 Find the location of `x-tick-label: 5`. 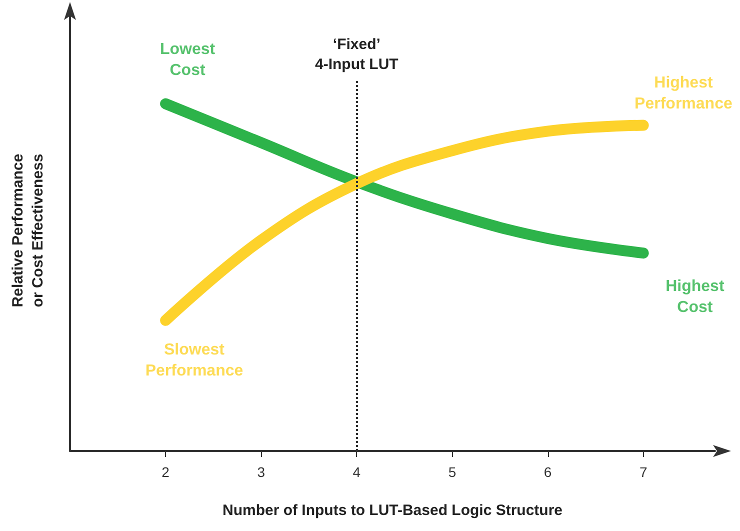

x-tick-label: 5 is located at coordinates (452, 472).